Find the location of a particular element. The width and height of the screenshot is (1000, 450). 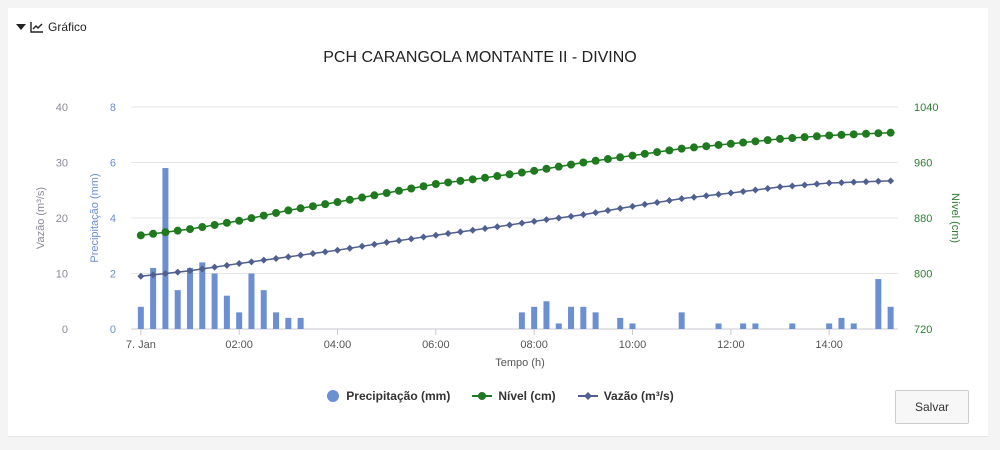

x-tick-label: 08:00 is located at coordinates (534, 345).